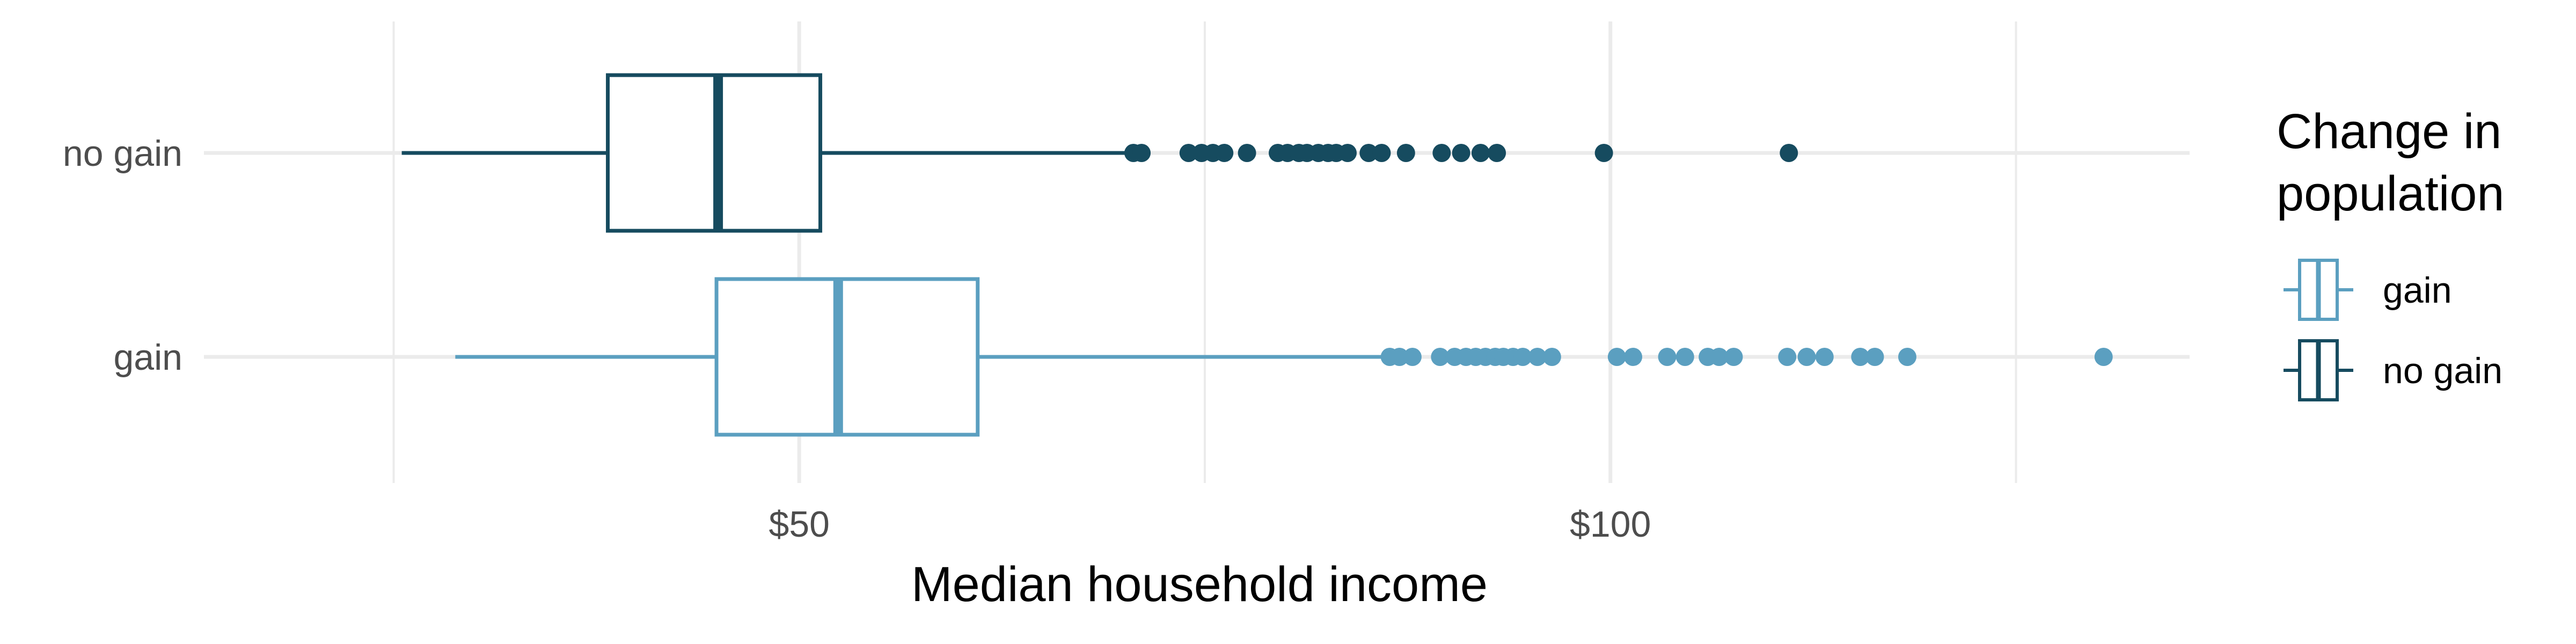 The width and height of the screenshot is (2576, 644). I want to click on legend-key-no-gain: no gain, so click(2393, 370).